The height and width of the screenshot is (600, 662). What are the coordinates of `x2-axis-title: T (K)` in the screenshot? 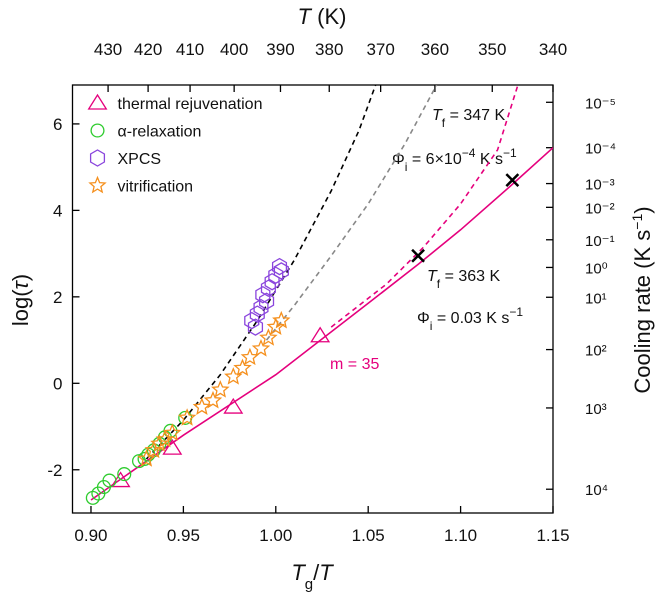 It's located at (322, 16).